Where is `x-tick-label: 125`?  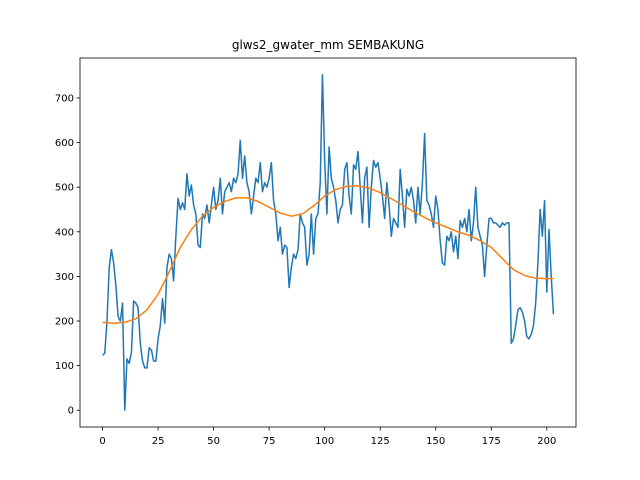 x-tick-label: 125 is located at coordinates (380, 441).